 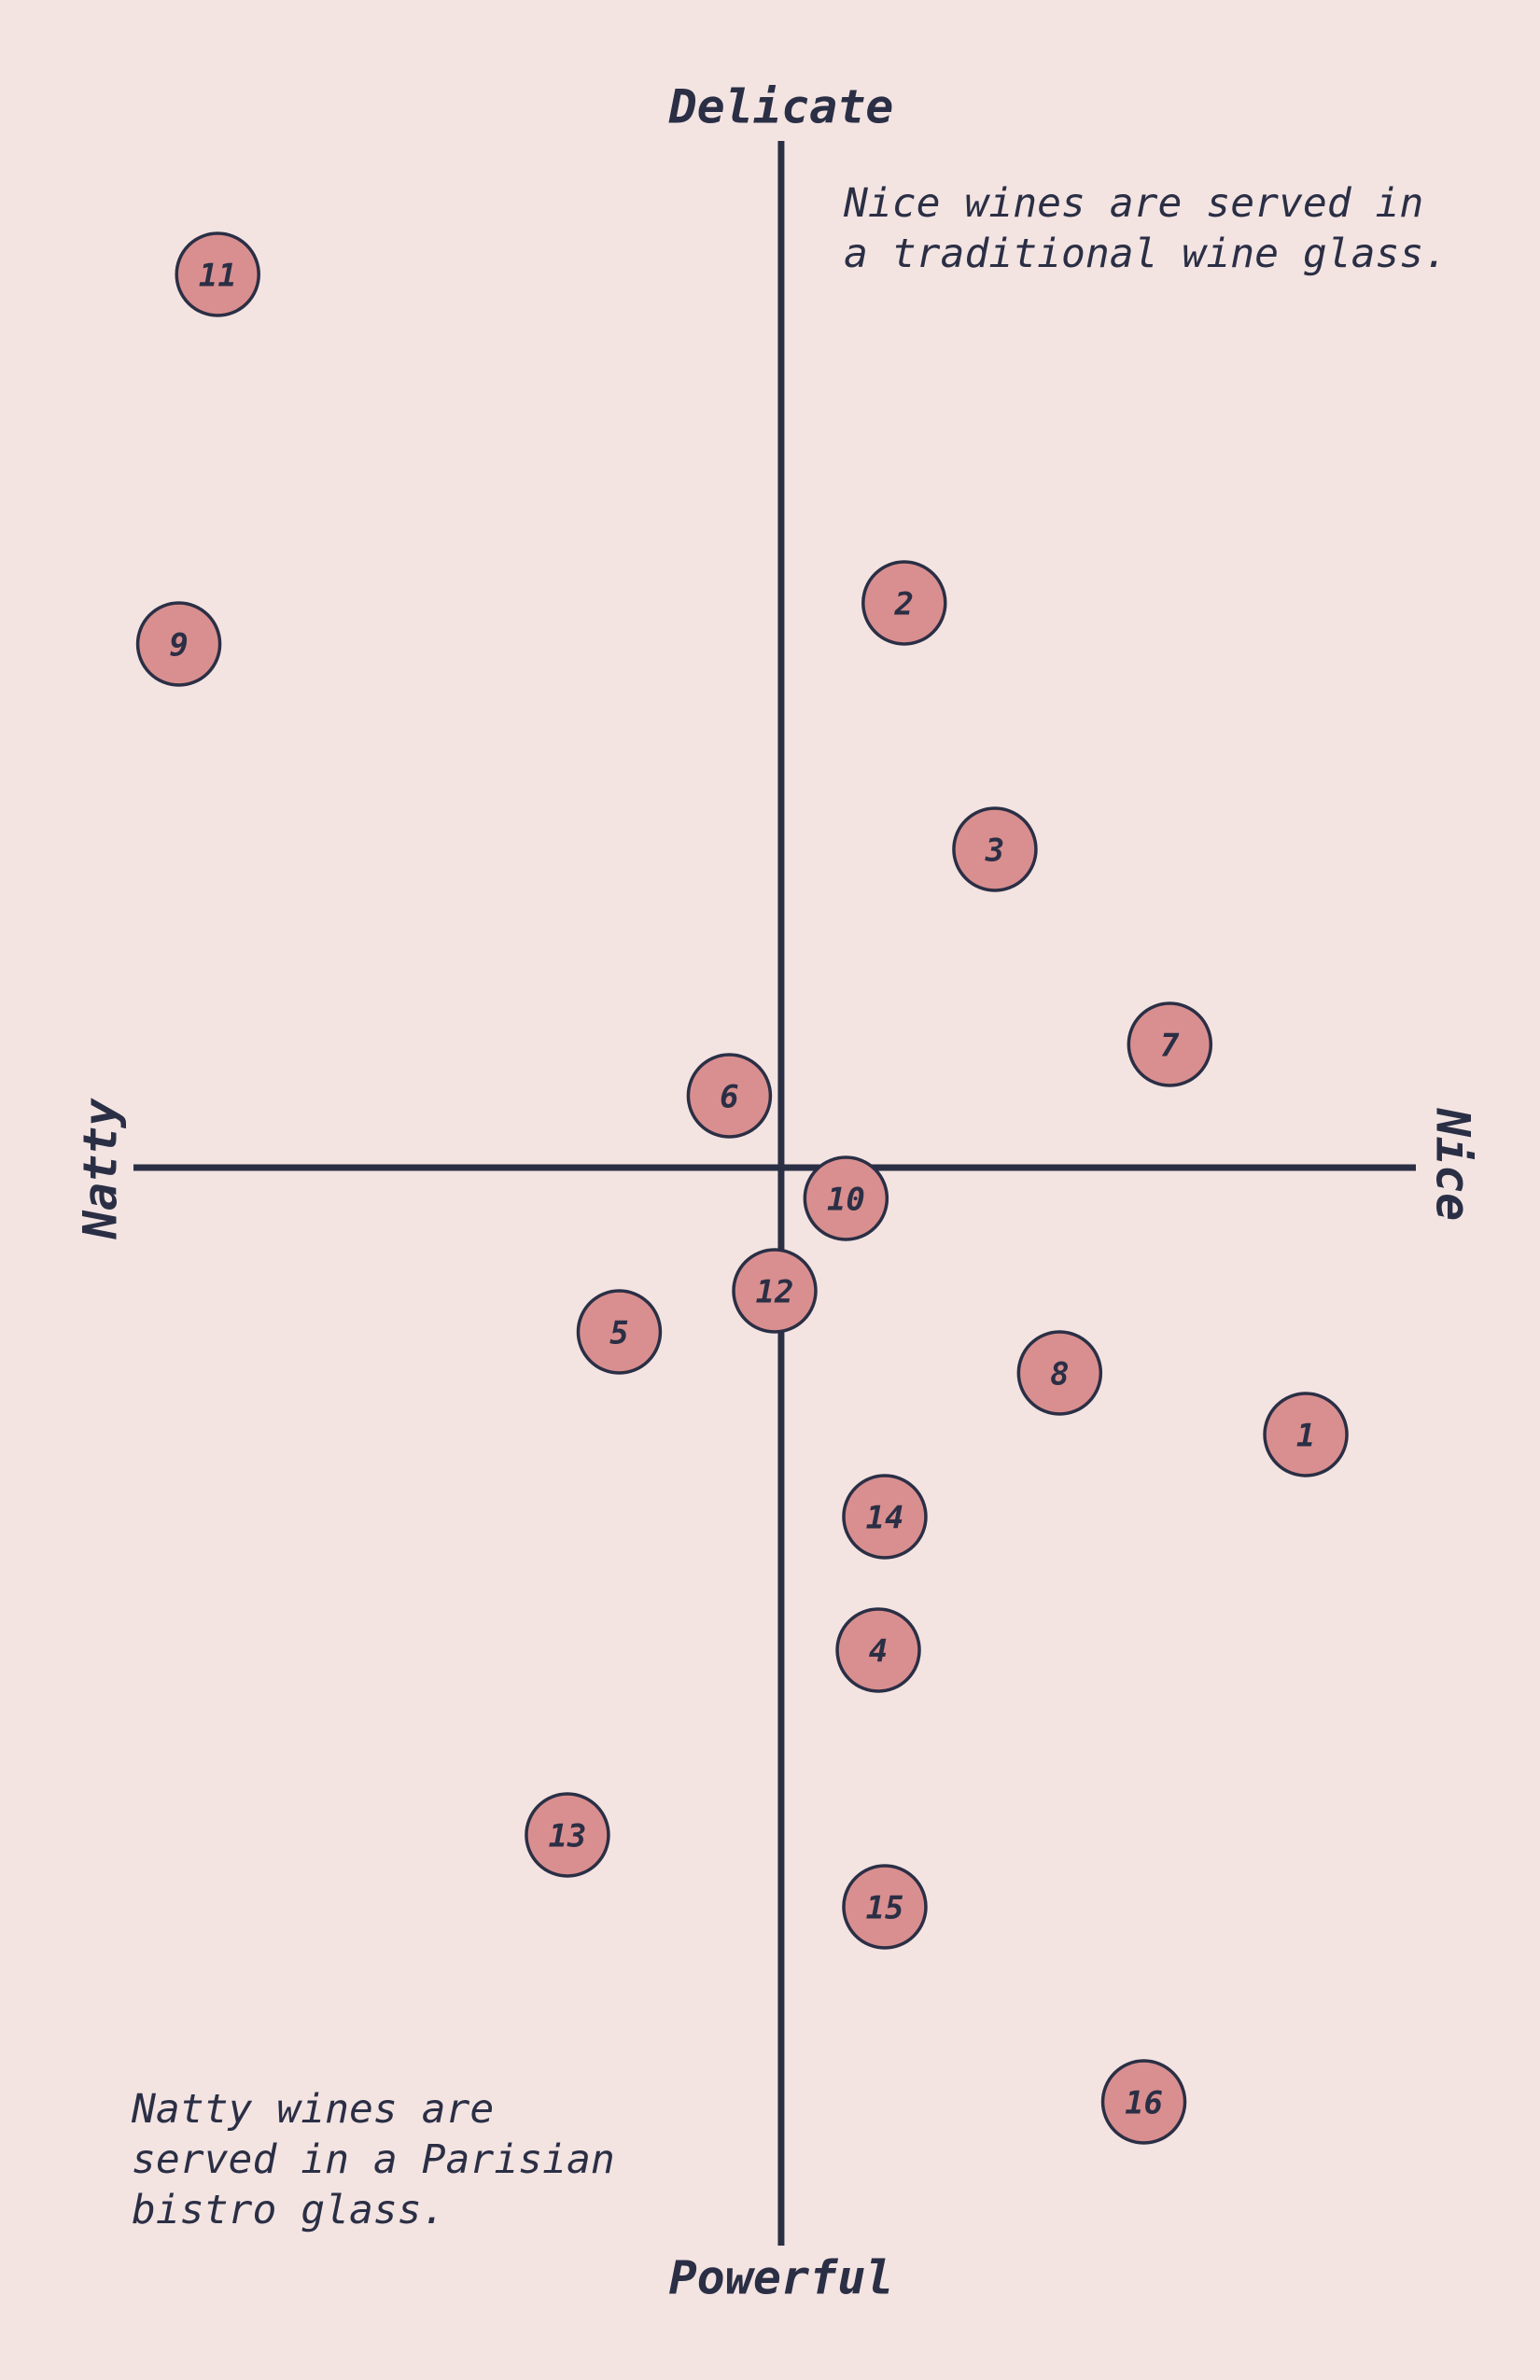 I want to click on point-label: 15, so click(x=884, y=1908).